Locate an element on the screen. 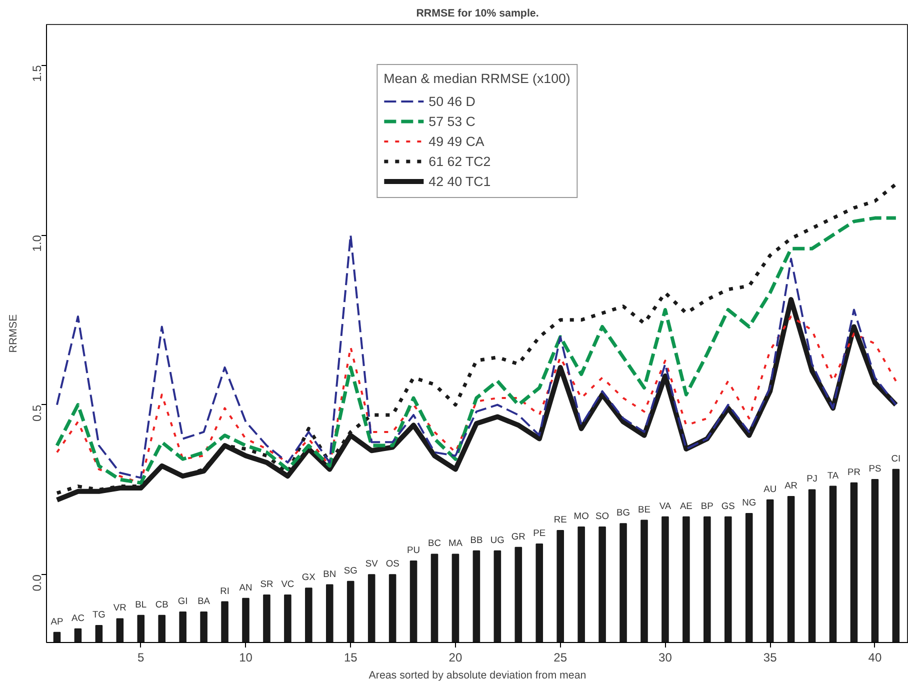 The width and height of the screenshot is (908, 684). y-tick-label: 1.0 is located at coordinates (37, 243).